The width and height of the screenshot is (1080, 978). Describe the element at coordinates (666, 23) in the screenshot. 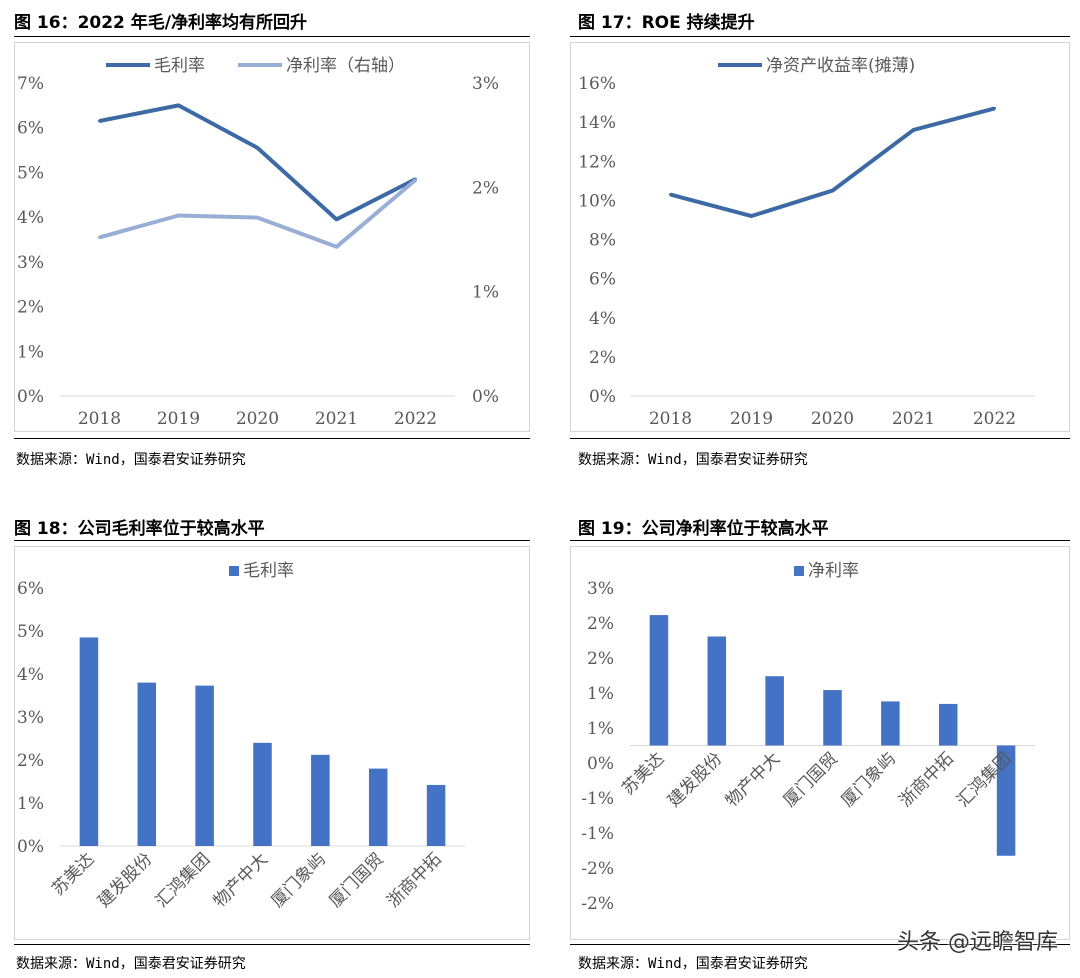

I see `chart-title: 图 17：ROE 持续提升` at that location.